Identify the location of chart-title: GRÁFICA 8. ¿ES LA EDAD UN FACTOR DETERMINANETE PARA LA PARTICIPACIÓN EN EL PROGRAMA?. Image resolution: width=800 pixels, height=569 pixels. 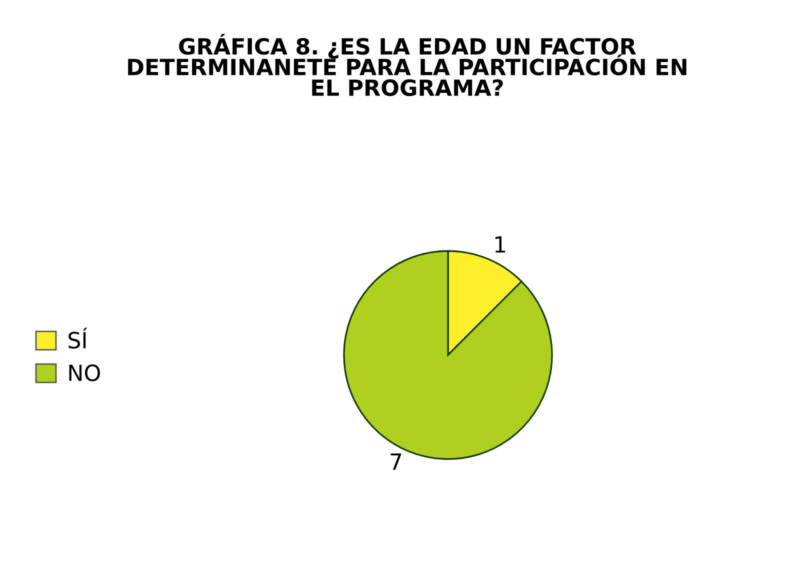
(407, 65).